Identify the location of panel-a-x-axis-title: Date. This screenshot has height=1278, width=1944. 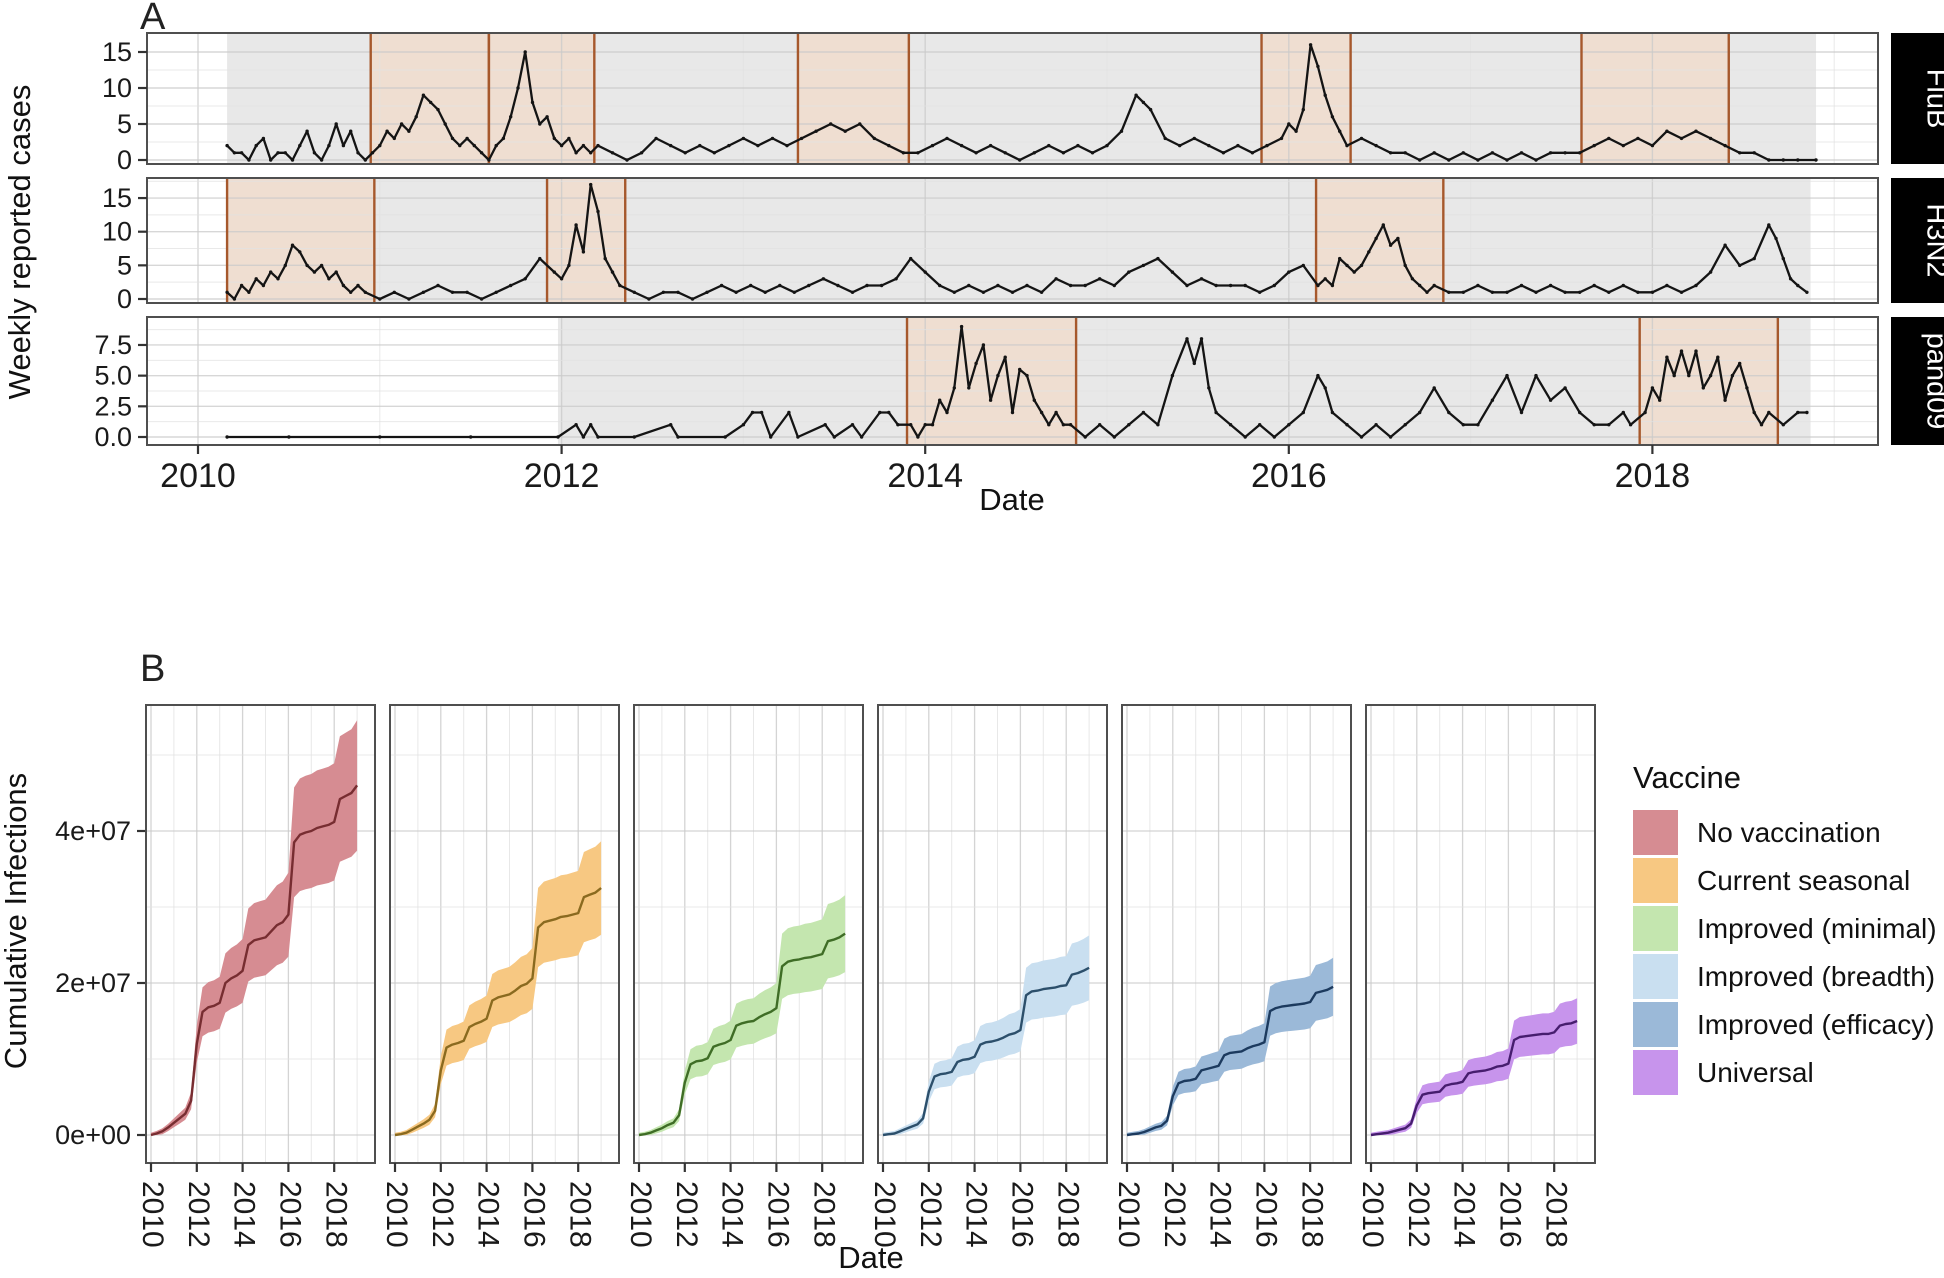
(1012, 499).